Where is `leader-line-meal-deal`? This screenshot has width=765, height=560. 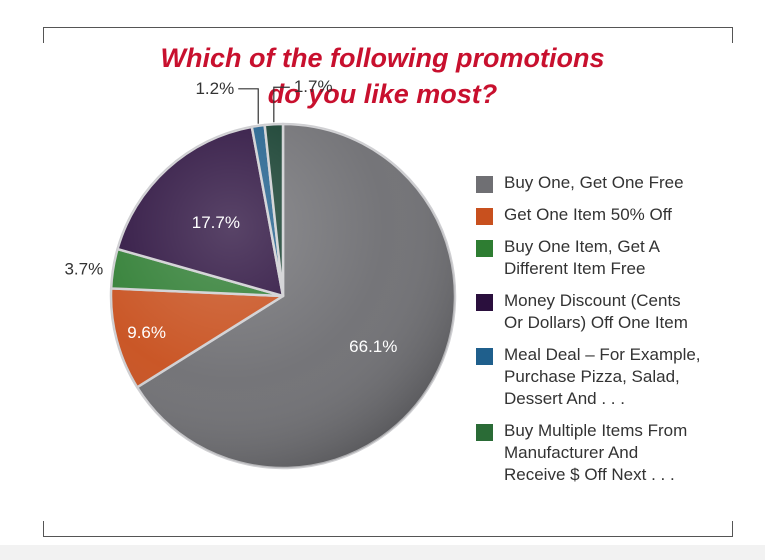 leader-line-meal-deal is located at coordinates (248, 106).